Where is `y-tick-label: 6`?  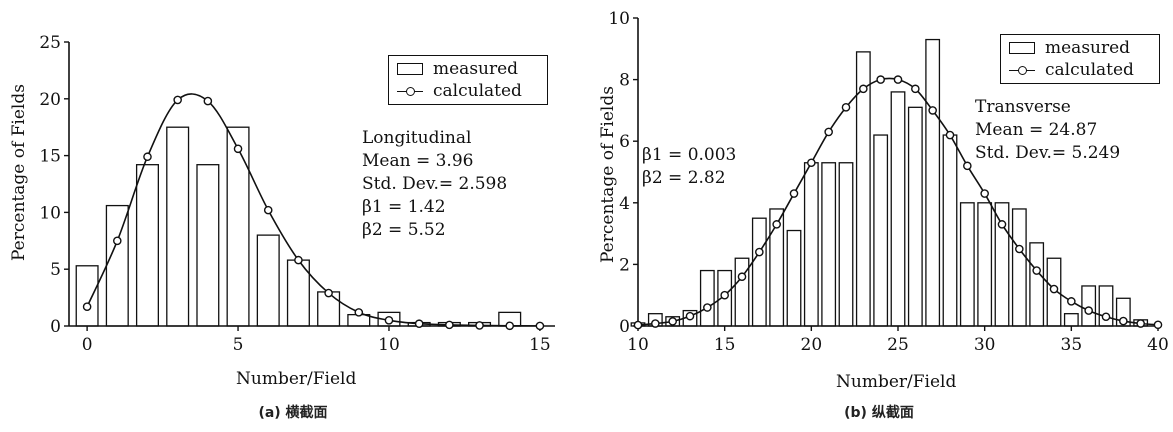 y-tick-label: 6 is located at coordinates (624, 142).